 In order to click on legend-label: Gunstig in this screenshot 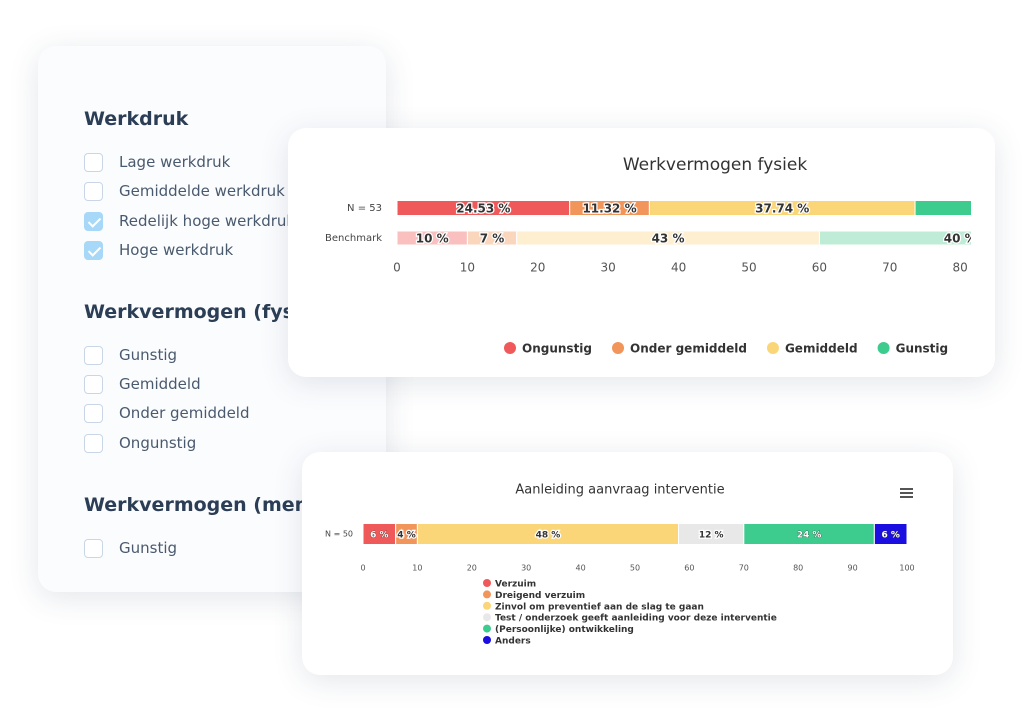, I will do `click(922, 349)`.